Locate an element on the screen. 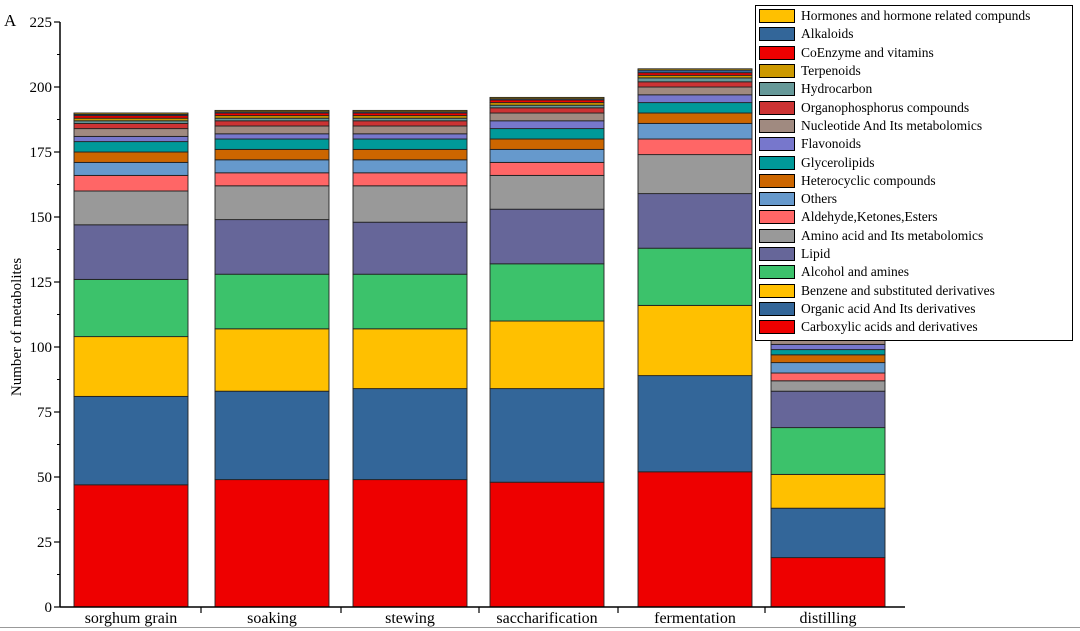 This screenshot has height=631, width=1080. legend-item: Flavonoids is located at coordinates (914, 144).